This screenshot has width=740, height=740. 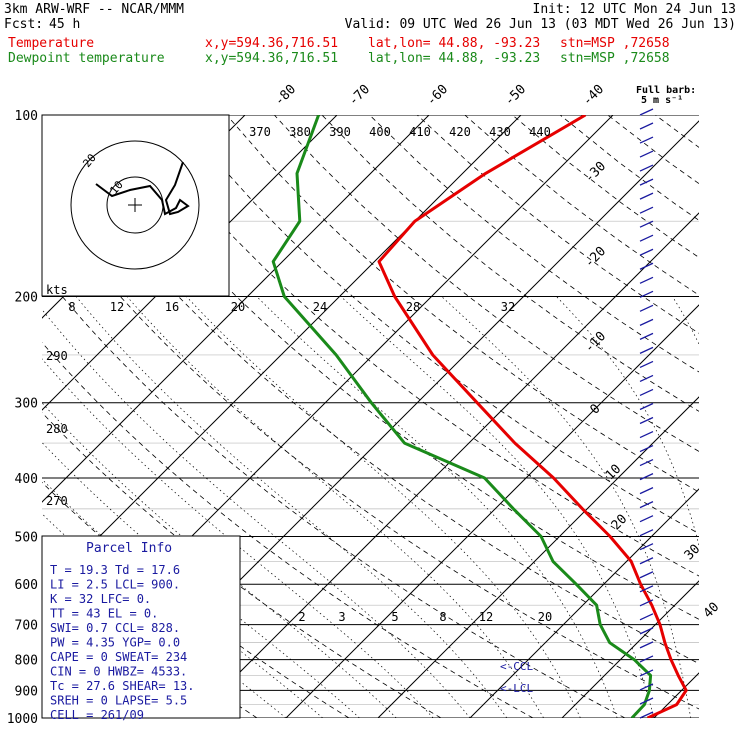 What do you see at coordinates (413, 307) in the screenshot?
I see `mixing-ratio-label: 28` at bounding box center [413, 307].